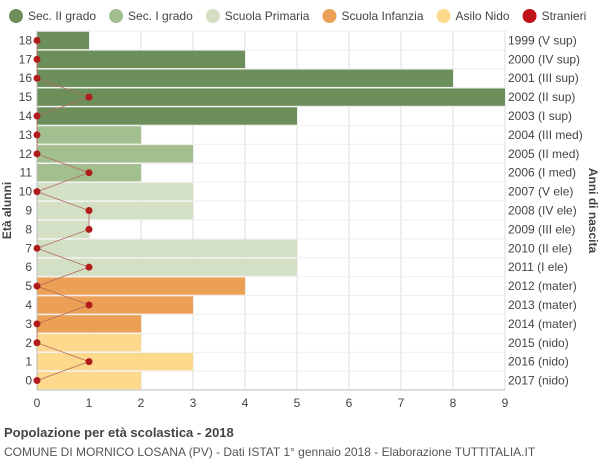 The height and width of the screenshot is (460, 600). Describe the element at coordinates (28, 343) in the screenshot. I see `y-tick-label: 2` at that location.